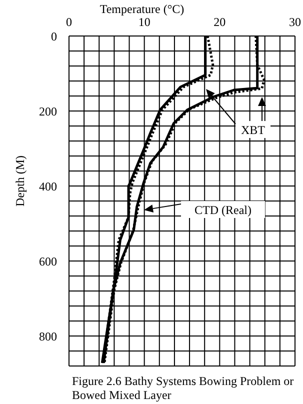  Describe the element at coordinates (220, 22) in the screenshot. I see `x-tick-label: 20` at that location.